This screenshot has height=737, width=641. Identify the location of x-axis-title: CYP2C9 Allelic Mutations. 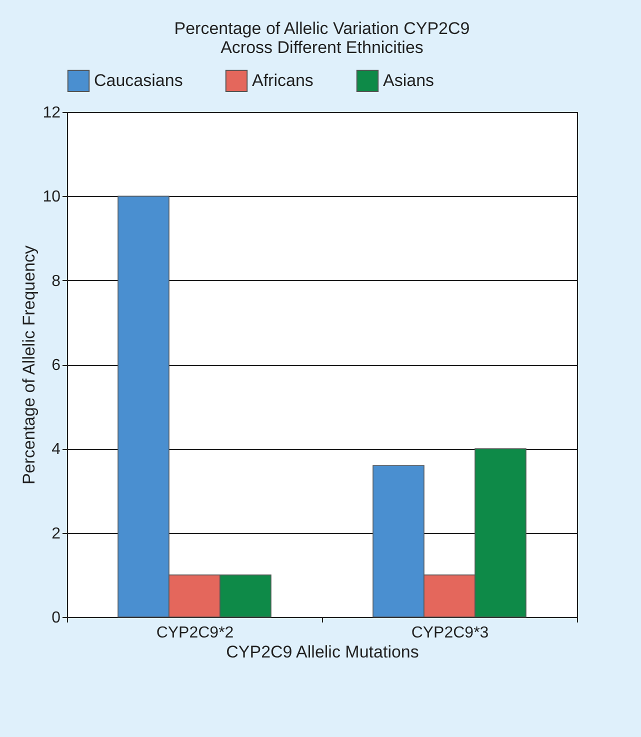
(322, 652).